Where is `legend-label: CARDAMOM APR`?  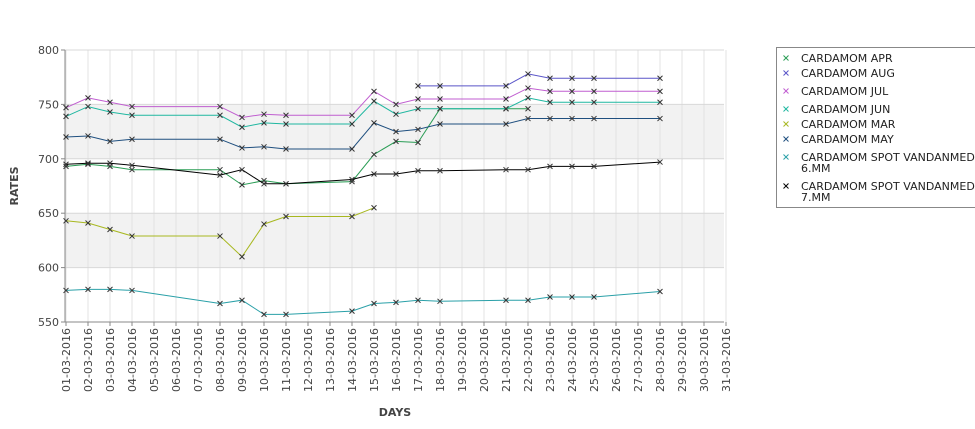
legend-label: CARDAMOM APR is located at coordinates (847, 58).